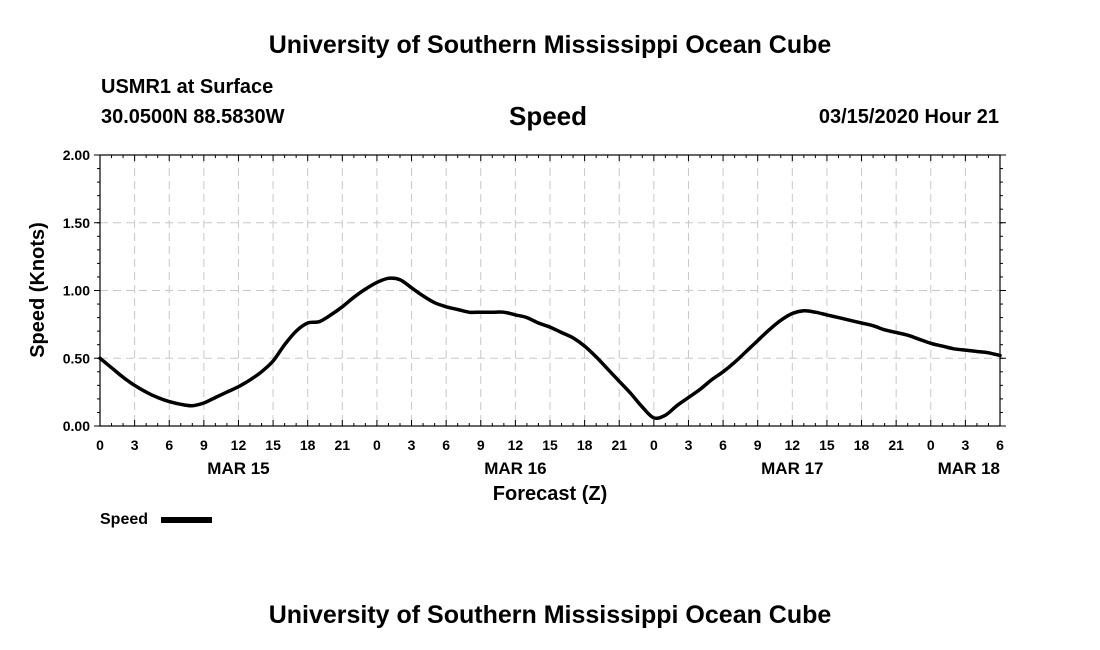 This screenshot has width=1100, height=650. What do you see at coordinates (76, 223) in the screenshot?
I see `y-tick-label: 1.50` at bounding box center [76, 223].